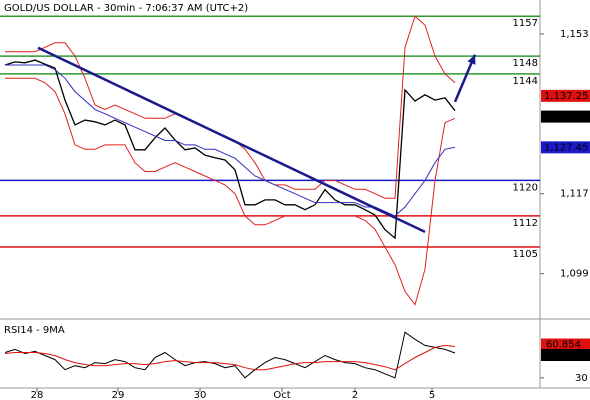 The image size is (590, 400). What do you see at coordinates (37, 395) in the screenshot?
I see `x-tick-label: 28` at bounding box center [37, 395].